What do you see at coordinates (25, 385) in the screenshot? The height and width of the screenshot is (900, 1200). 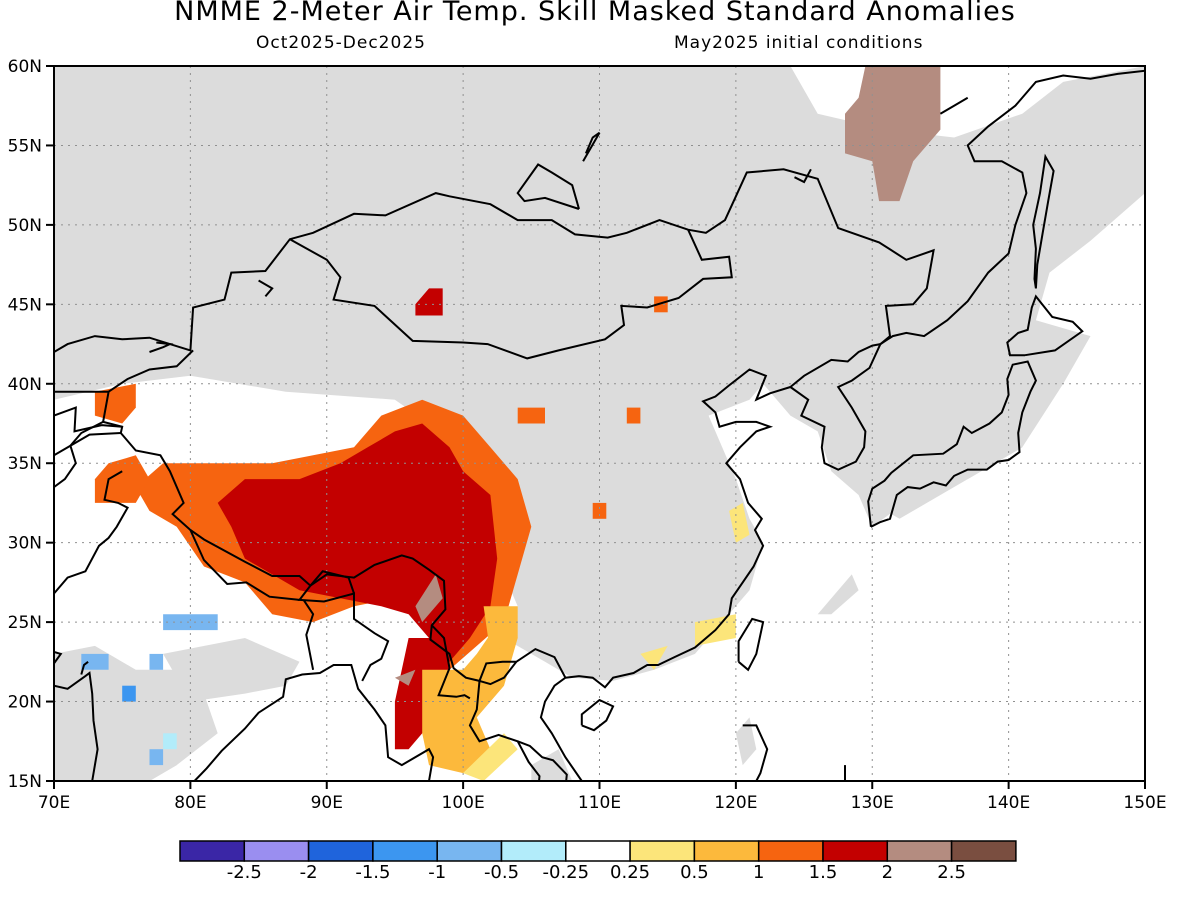 I see `lat-tick-label: 40N` at bounding box center [25, 385].